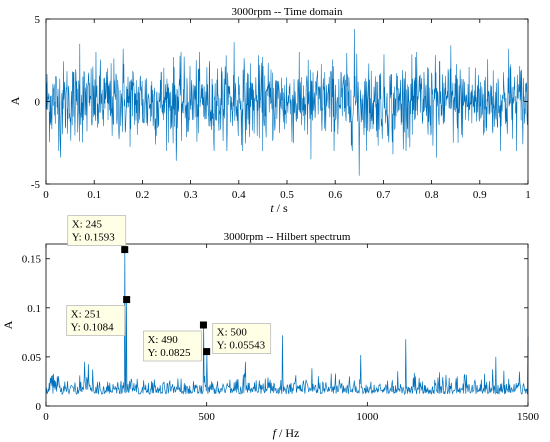  Describe the element at coordinates (241, 346) in the screenshot. I see `datatip-y: Y: 0.05543` at that location.